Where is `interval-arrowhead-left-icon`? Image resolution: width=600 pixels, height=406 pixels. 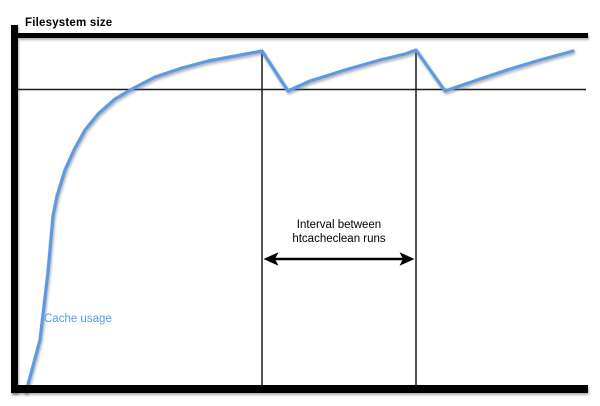 interval-arrowhead-left-icon is located at coordinates (271, 259).